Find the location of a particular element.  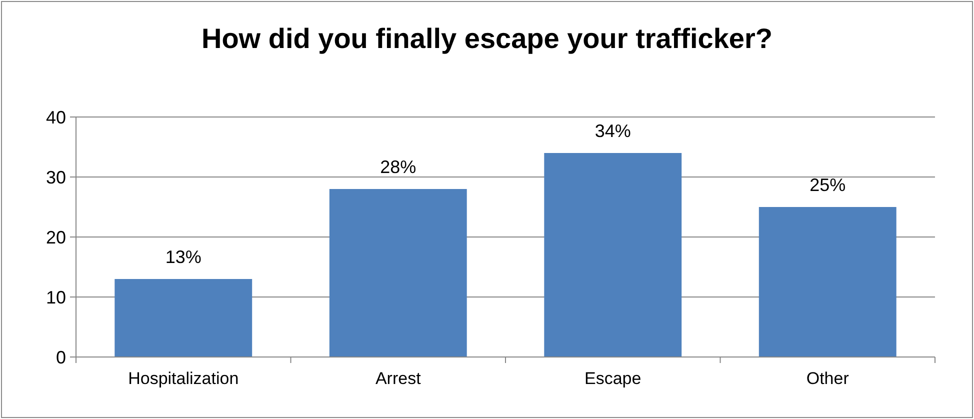

y-tick-label: 40 is located at coordinates (56, 117).